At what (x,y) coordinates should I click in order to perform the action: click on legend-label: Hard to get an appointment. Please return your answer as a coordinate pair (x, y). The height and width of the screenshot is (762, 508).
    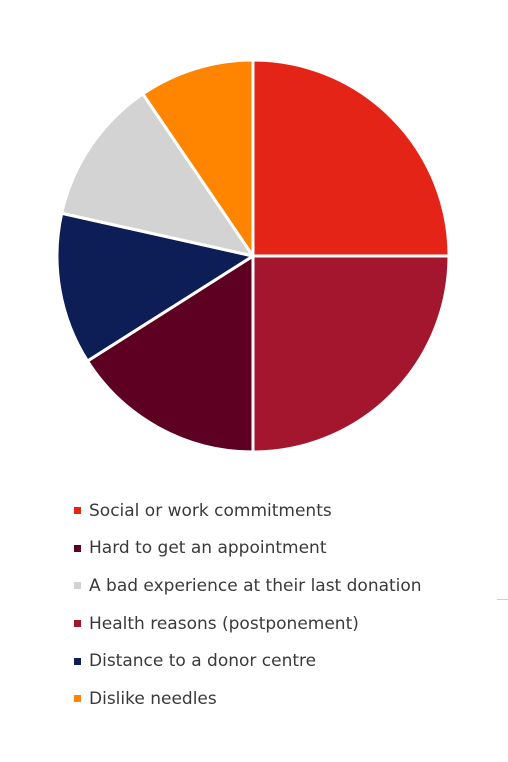
    Looking at the image, I should click on (208, 548).